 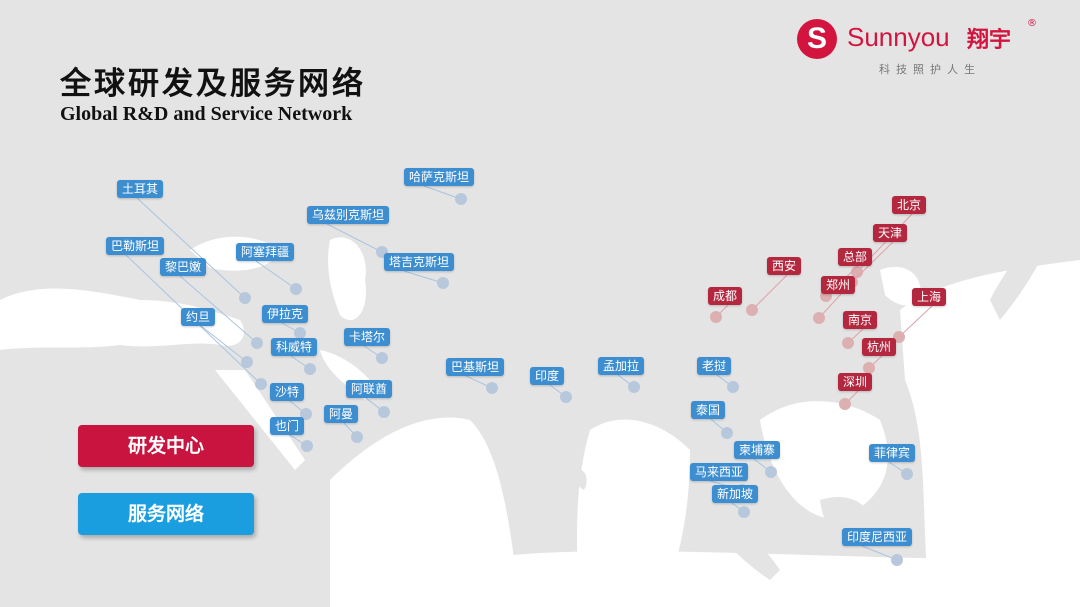 I want to click on logo-brand-cn: 翔宇, so click(x=989, y=40).